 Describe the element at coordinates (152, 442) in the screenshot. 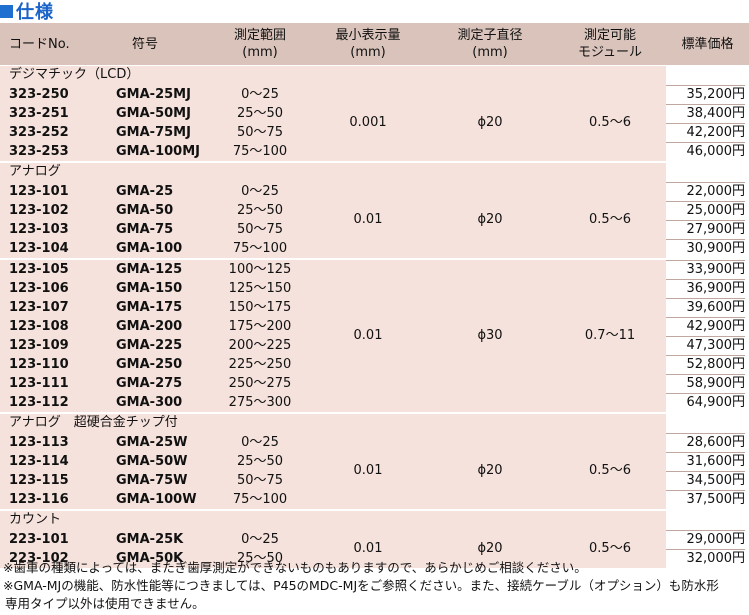

I see `model-cell: GMA-25W` at that location.